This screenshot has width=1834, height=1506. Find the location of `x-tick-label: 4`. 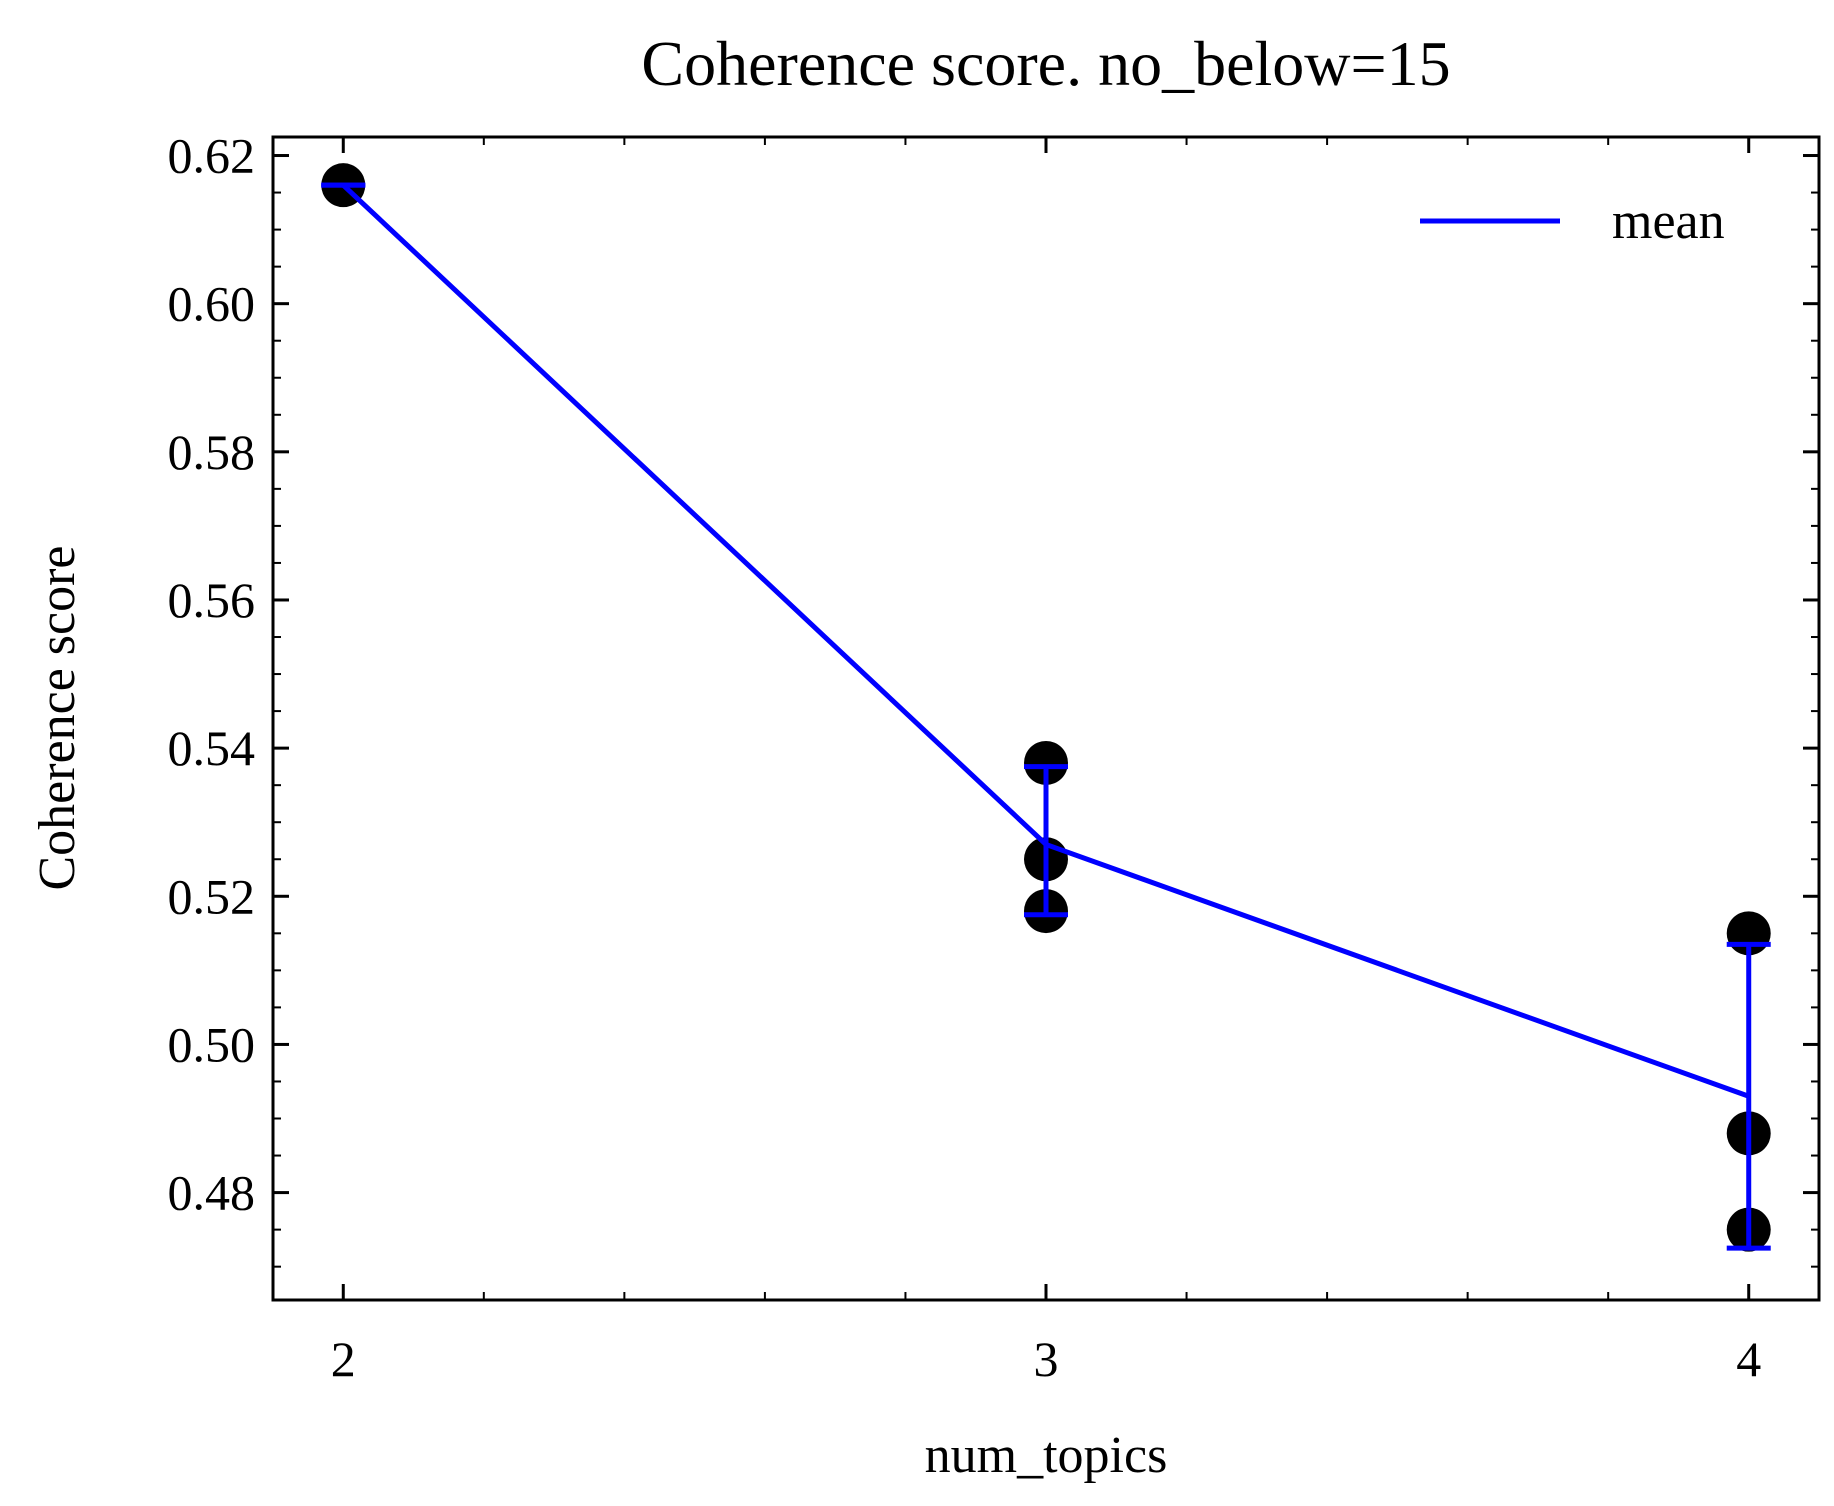

x-tick-label: 4 is located at coordinates (1748, 1359).